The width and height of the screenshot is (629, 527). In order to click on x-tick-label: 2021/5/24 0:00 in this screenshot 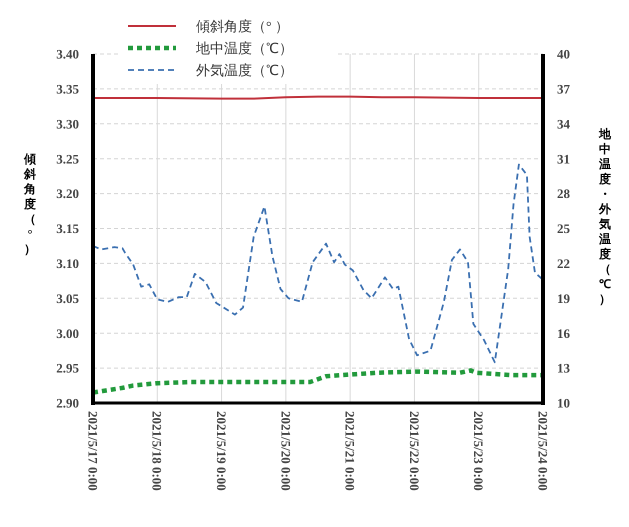, I will do `click(542, 451)`.